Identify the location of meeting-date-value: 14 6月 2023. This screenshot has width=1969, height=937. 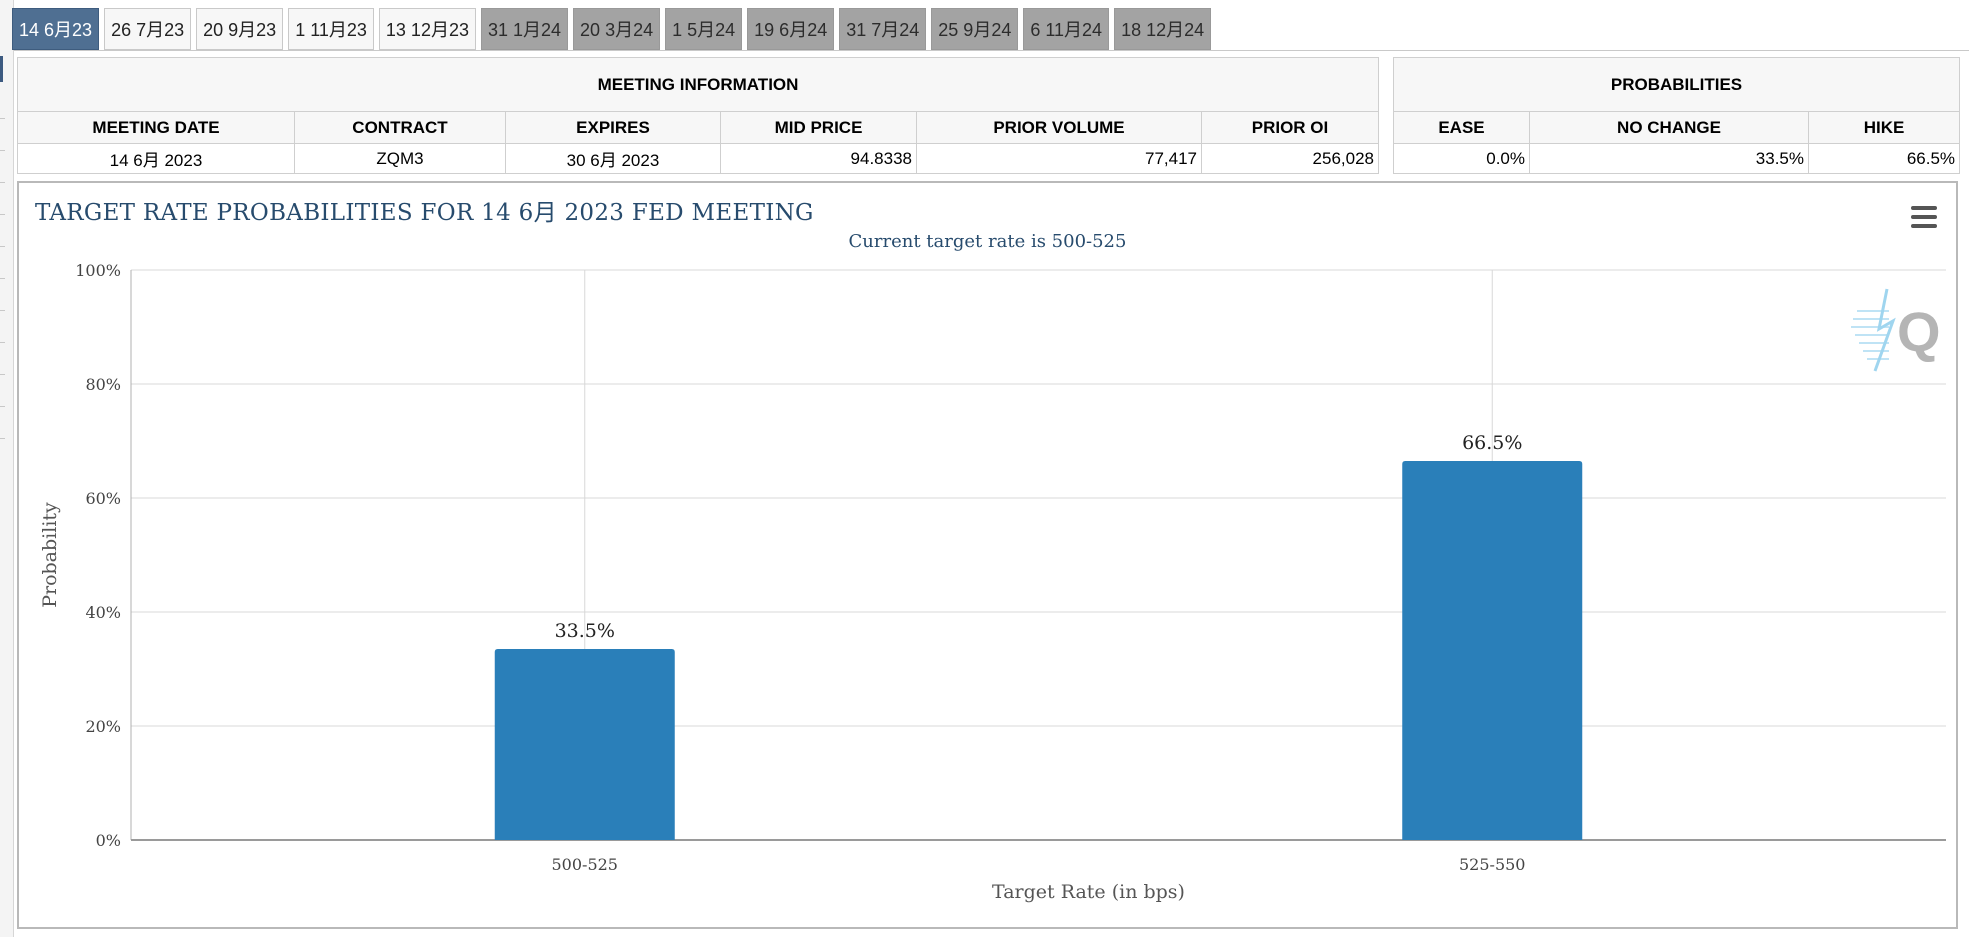
(156, 158).